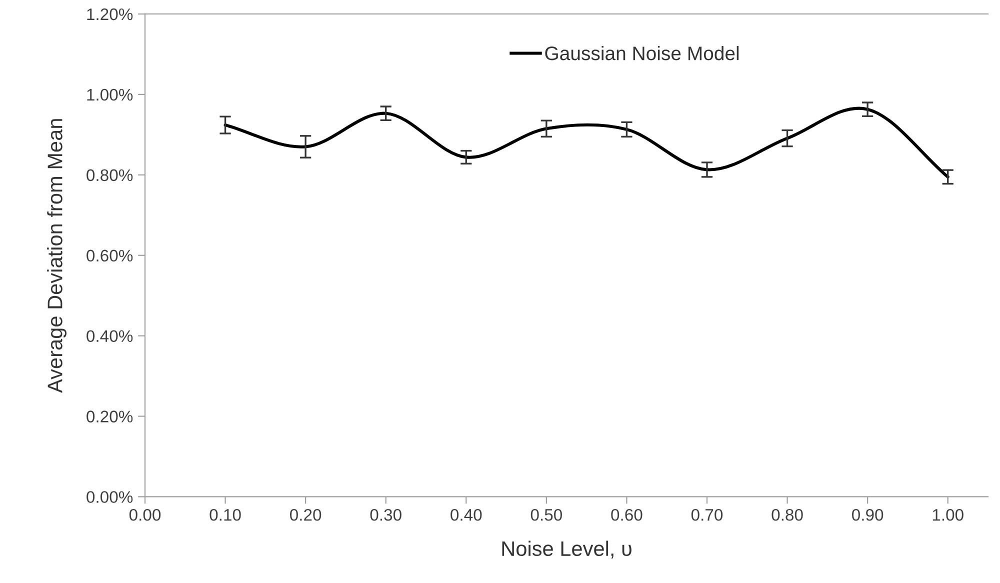 This screenshot has height=583, width=1000. What do you see at coordinates (386, 514) in the screenshot?
I see `x-tick-label: 0.30` at bounding box center [386, 514].